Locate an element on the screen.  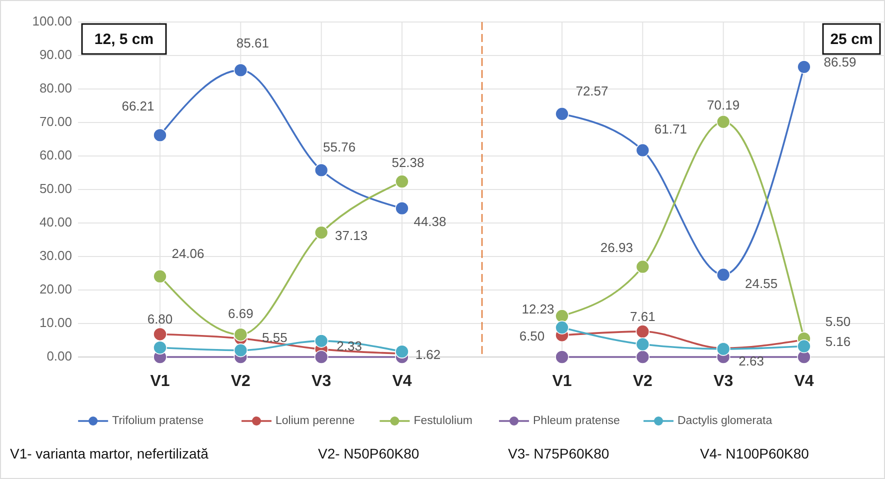
text: V2- N50P60K80 is located at coordinates (369, 454).